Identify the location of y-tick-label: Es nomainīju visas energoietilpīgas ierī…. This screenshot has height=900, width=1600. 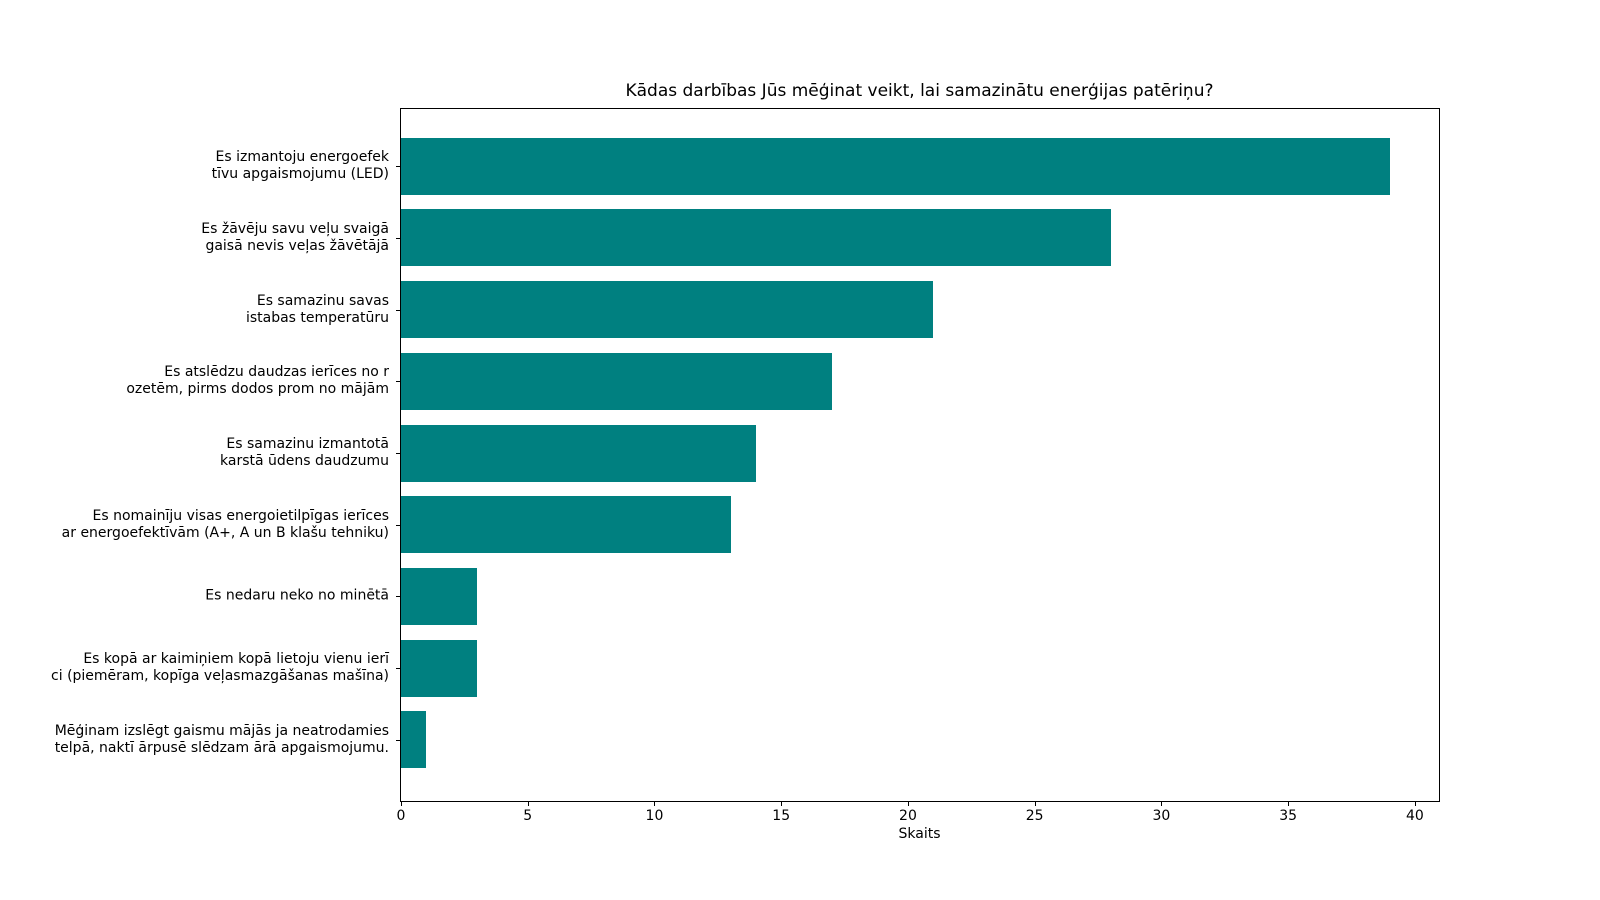
(225, 524).